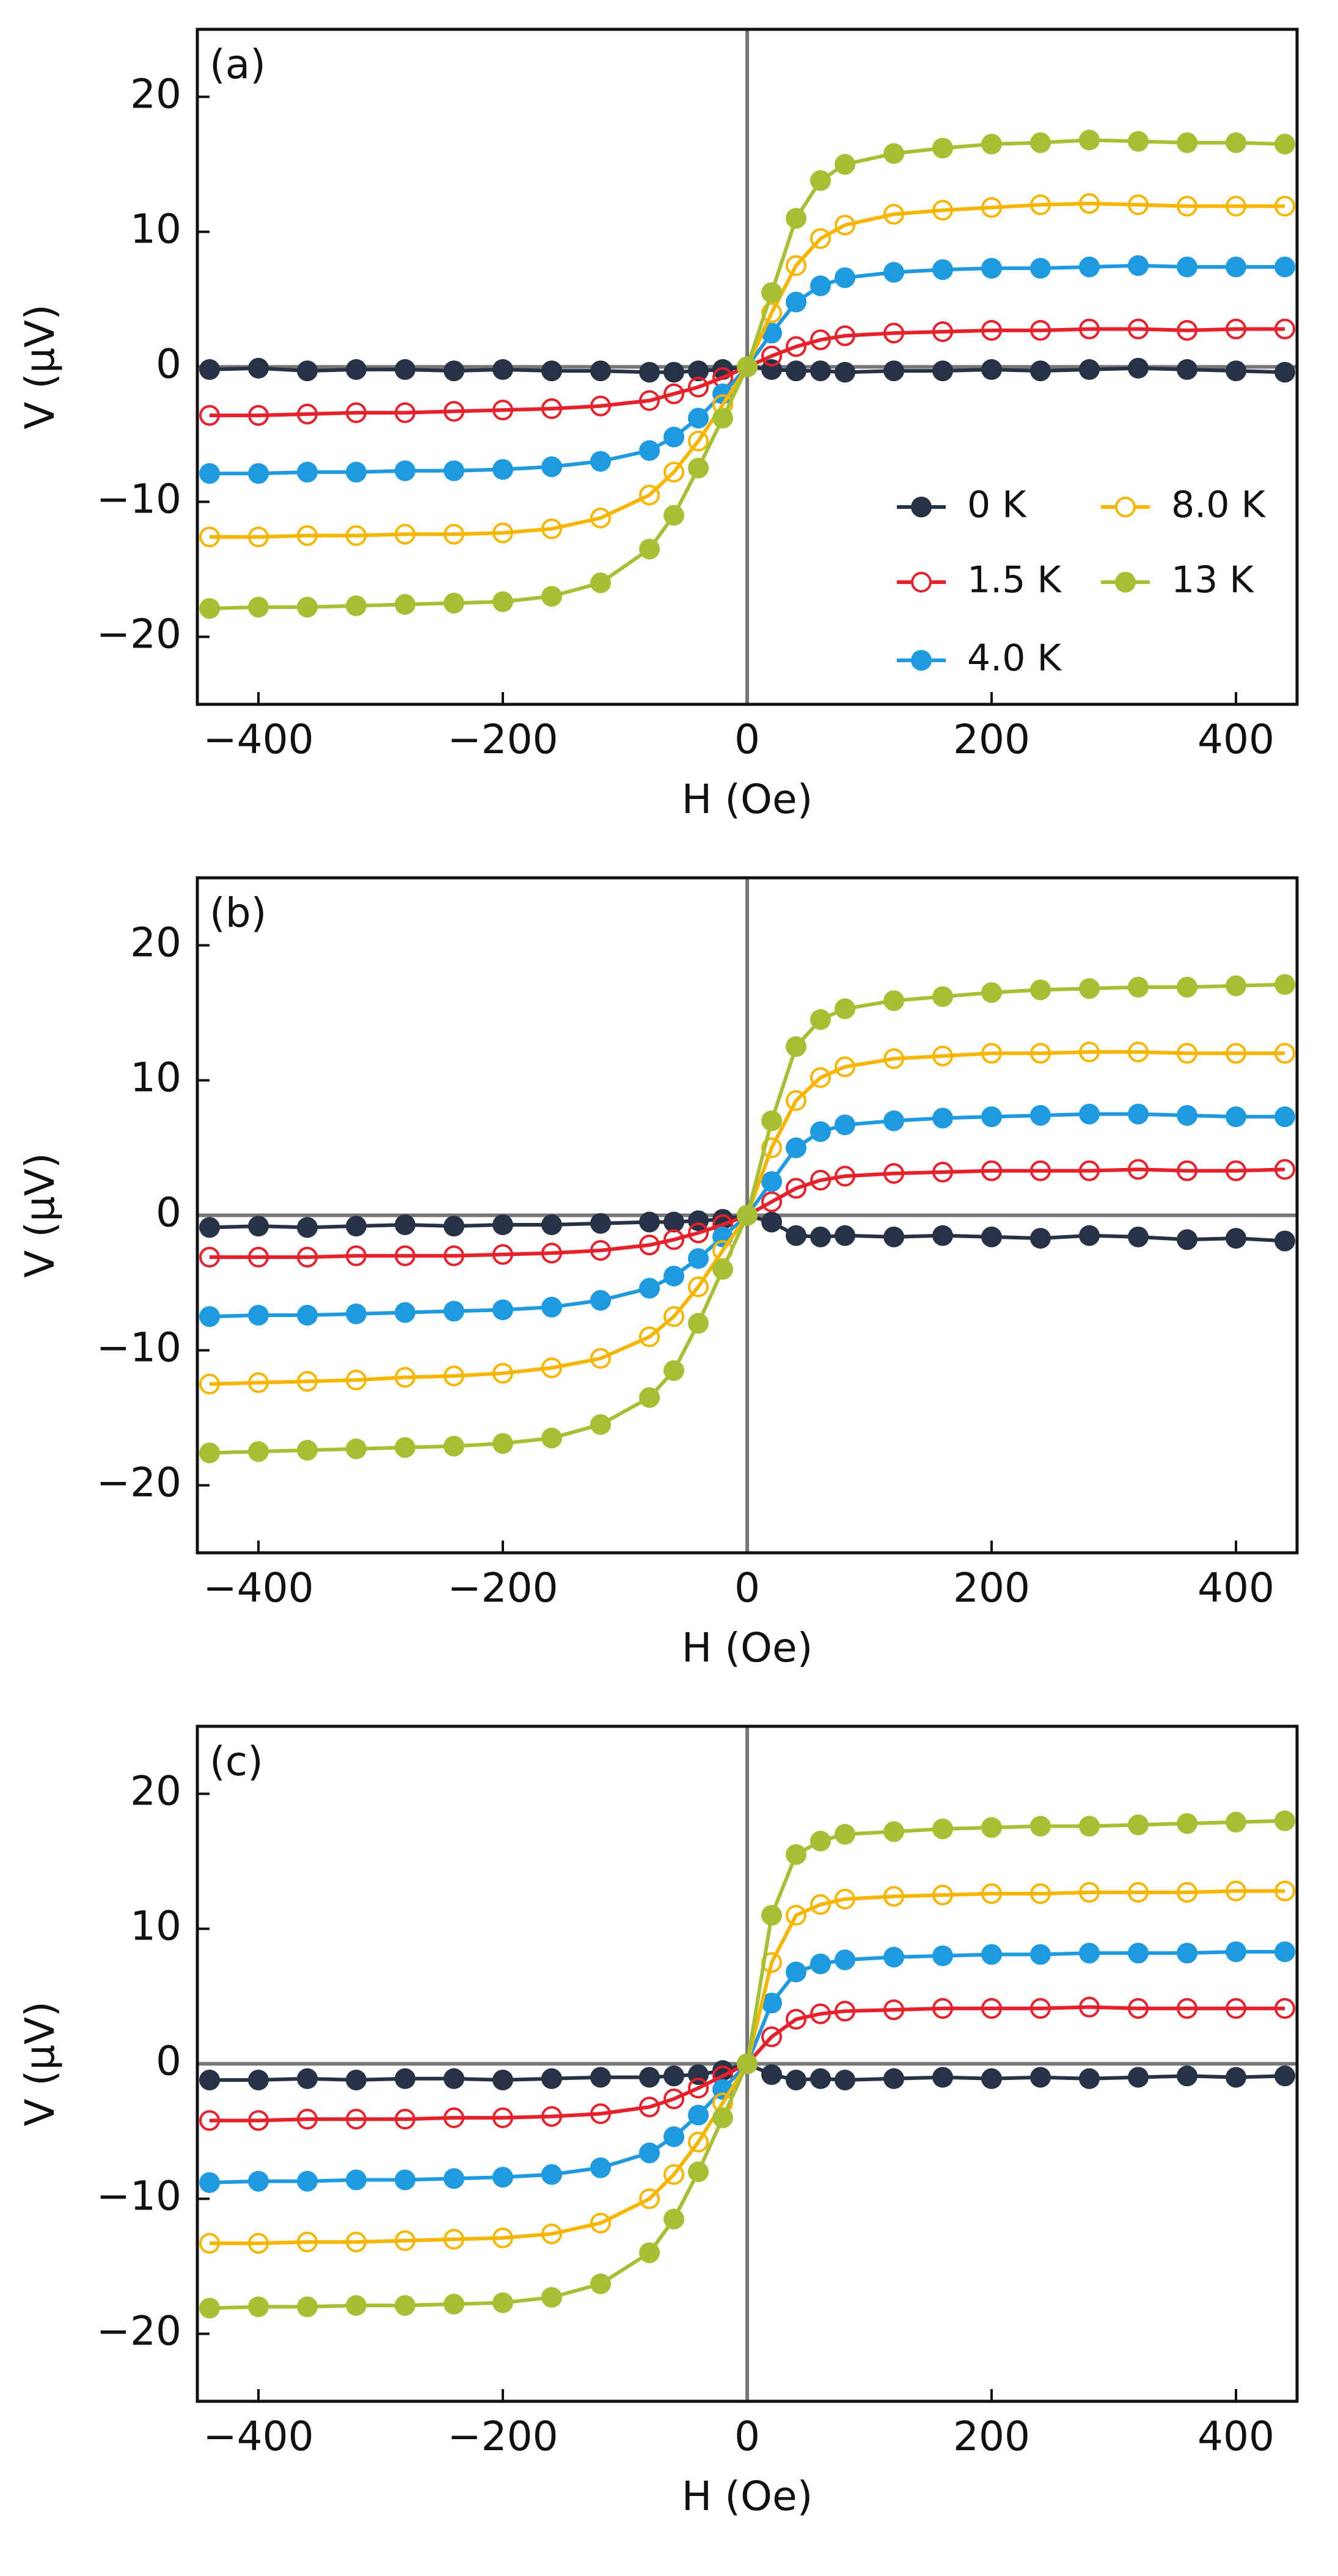 The width and height of the screenshot is (1338, 2576). I want to click on y-tick-label: 0, so click(169, 2061).